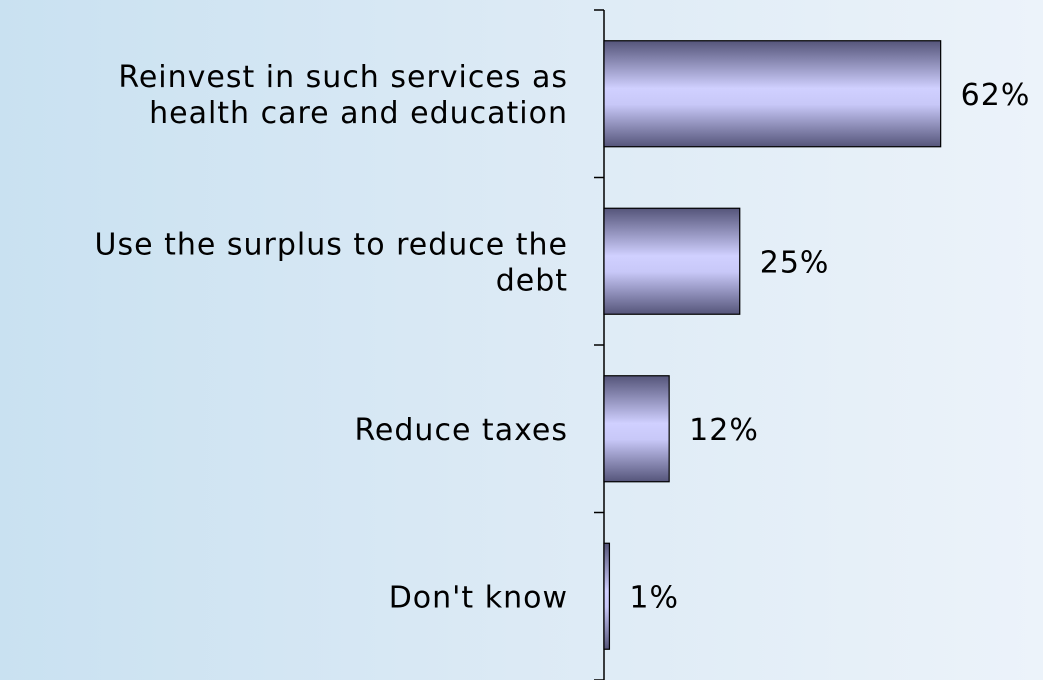 The height and width of the screenshot is (680, 1043). I want to click on category-label: Use the surplus to reduce the debt, so click(331, 262).